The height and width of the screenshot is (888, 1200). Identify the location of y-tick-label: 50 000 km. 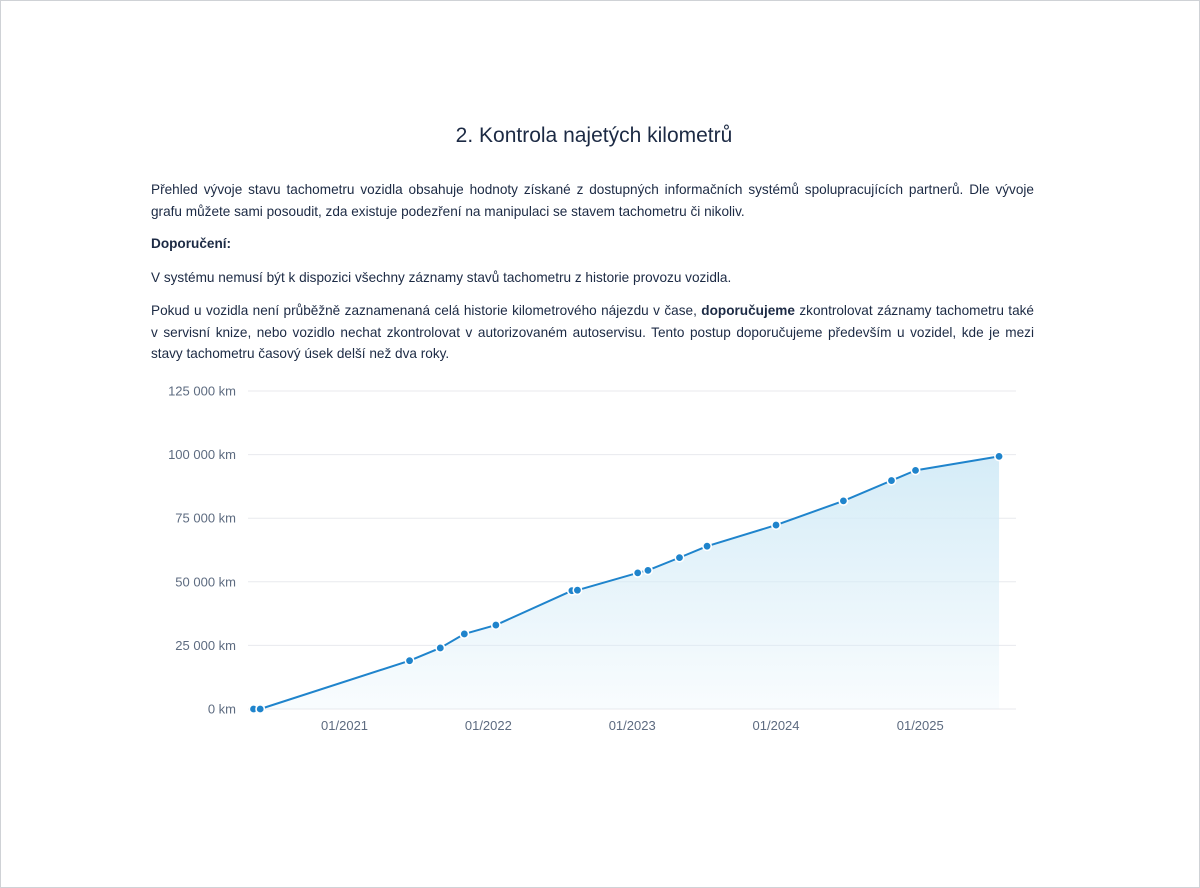
(205, 581).